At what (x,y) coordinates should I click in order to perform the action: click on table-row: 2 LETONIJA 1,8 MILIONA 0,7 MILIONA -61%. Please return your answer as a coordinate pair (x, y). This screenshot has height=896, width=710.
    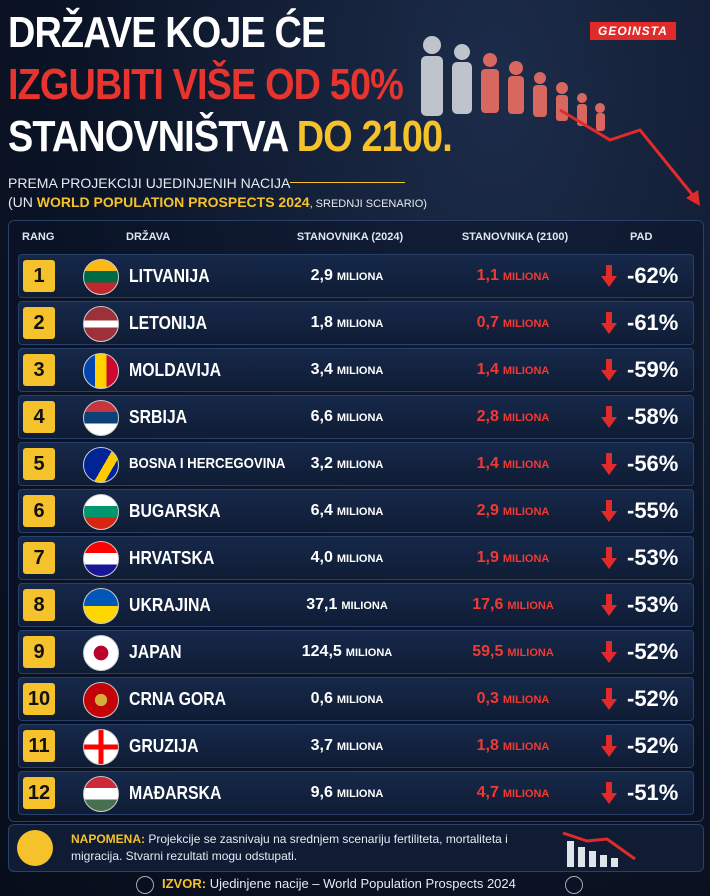
    Looking at the image, I should click on (356, 323).